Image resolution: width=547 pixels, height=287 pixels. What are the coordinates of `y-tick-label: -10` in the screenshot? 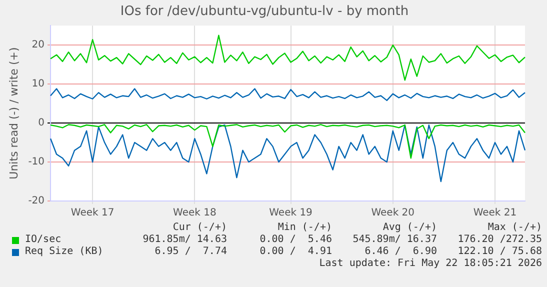 It's located at (36, 162).